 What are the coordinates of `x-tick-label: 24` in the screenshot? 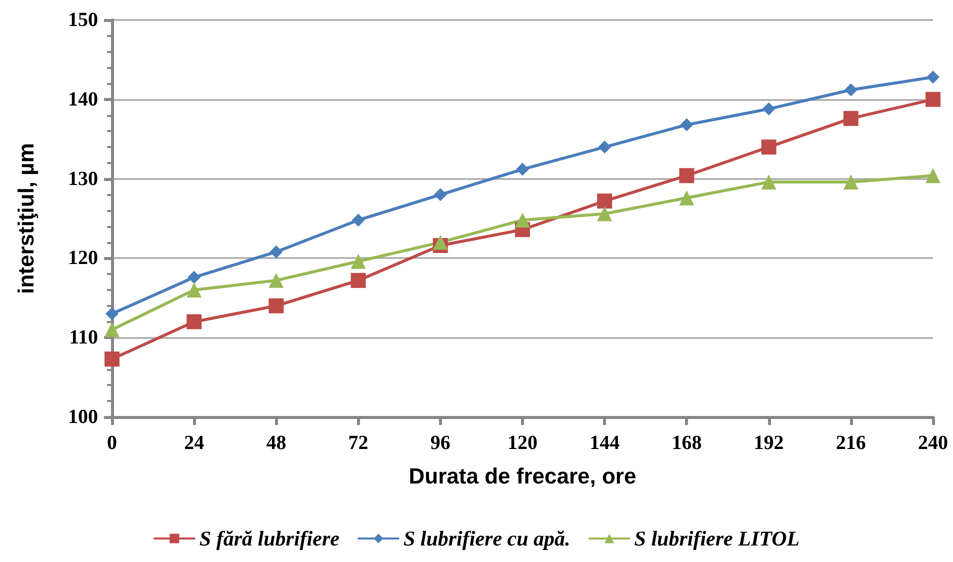 It's located at (194, 443).